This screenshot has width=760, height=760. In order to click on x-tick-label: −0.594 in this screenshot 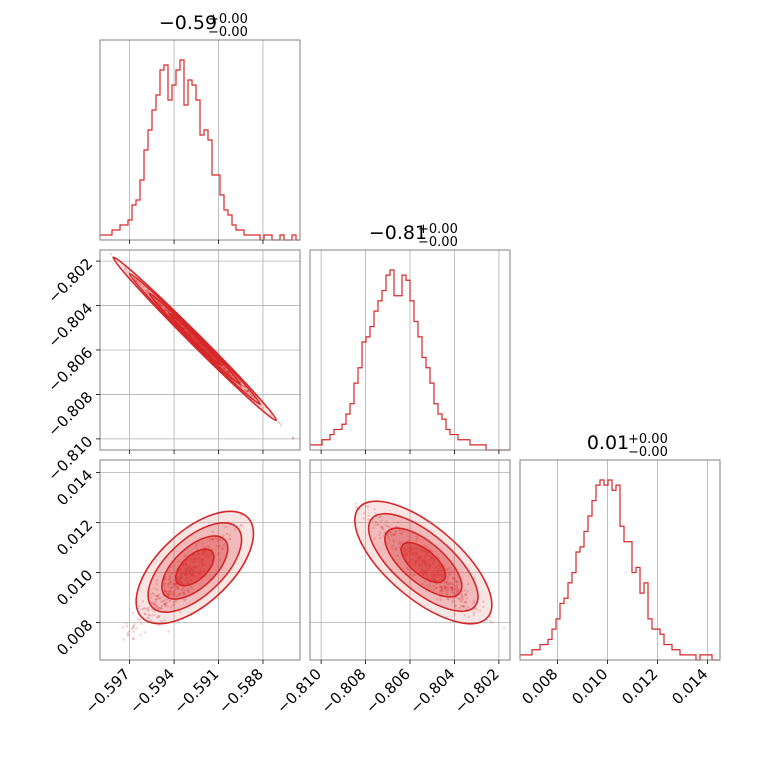, I will do `click(152, 691)`.